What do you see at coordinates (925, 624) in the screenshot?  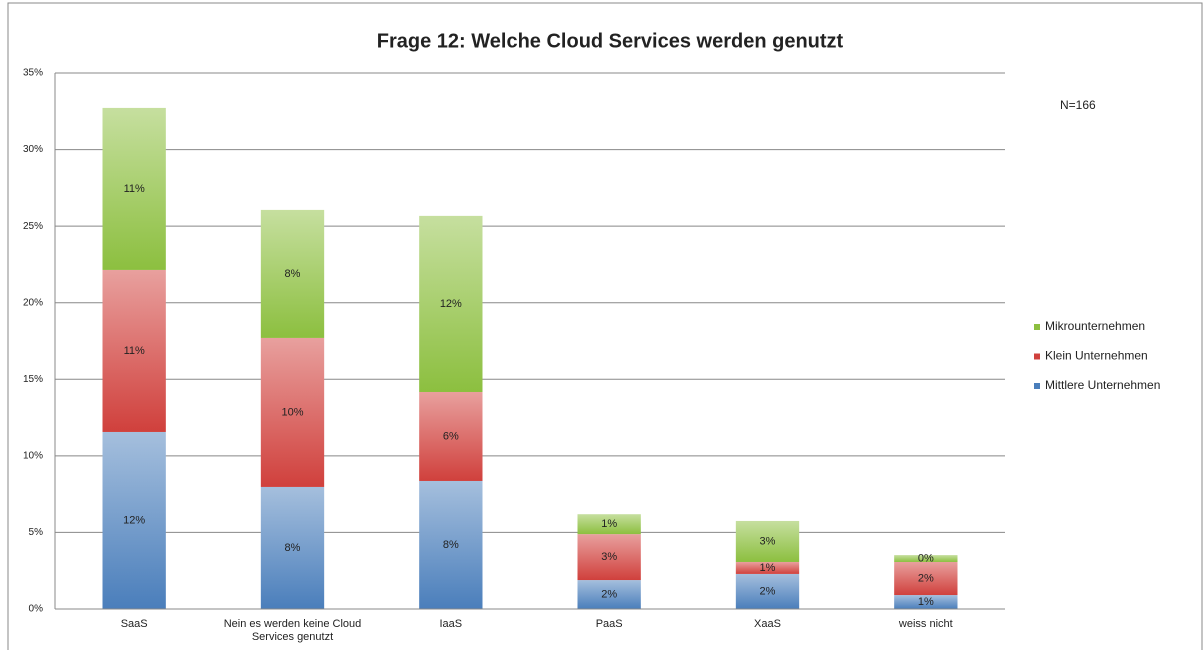 I see `x-tick-label: weiss nicht` at bounding box center [925, 624].